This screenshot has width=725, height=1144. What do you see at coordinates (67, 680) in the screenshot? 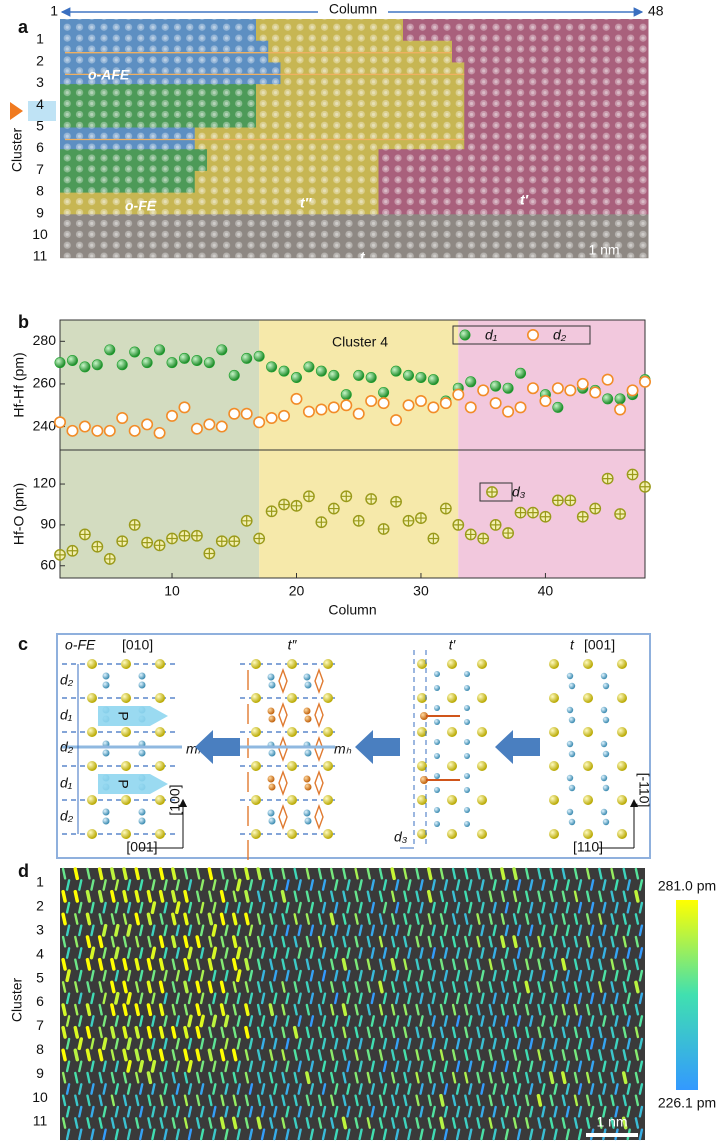
I see `spacing-label: d₂` at bounding box center [67, 680].